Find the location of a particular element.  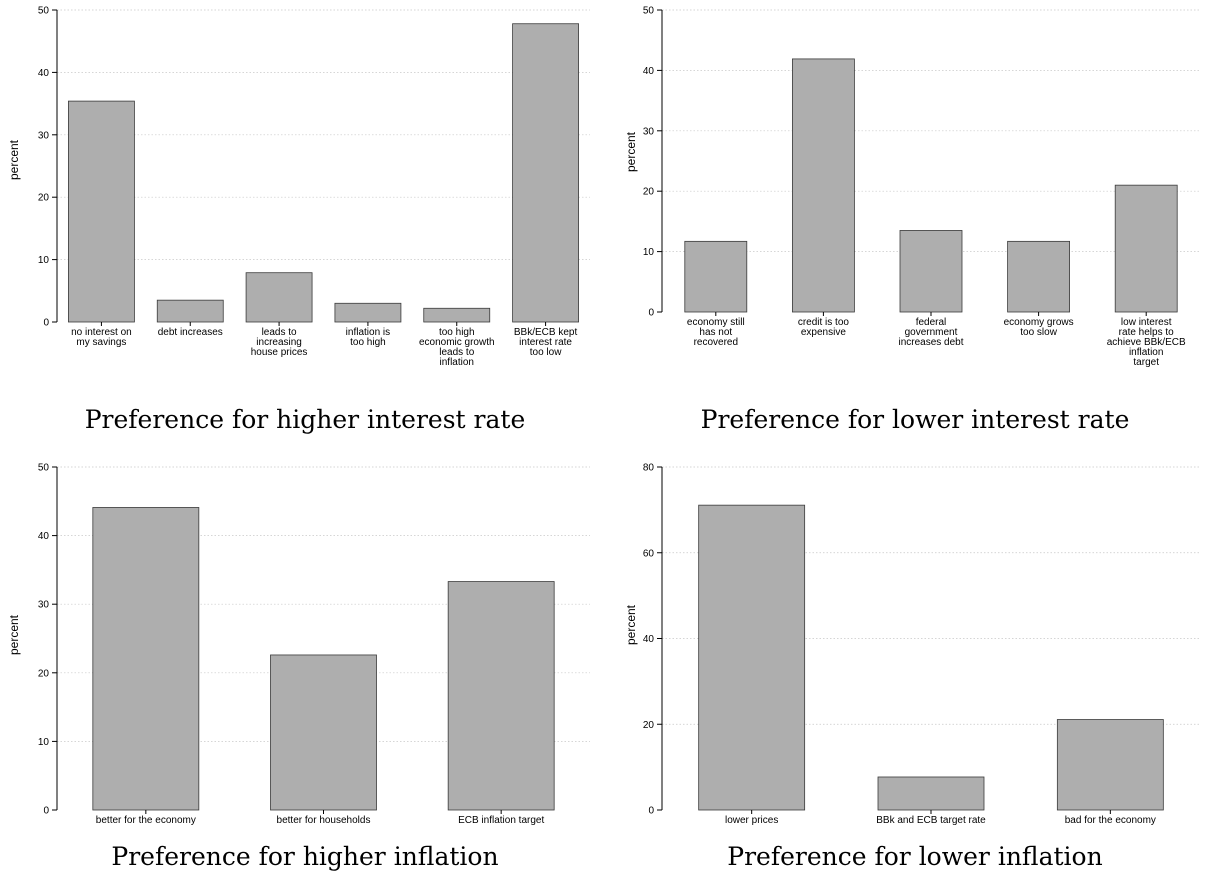

x-category-label-line: ECB inflation target is located at coordinates (501, 820).